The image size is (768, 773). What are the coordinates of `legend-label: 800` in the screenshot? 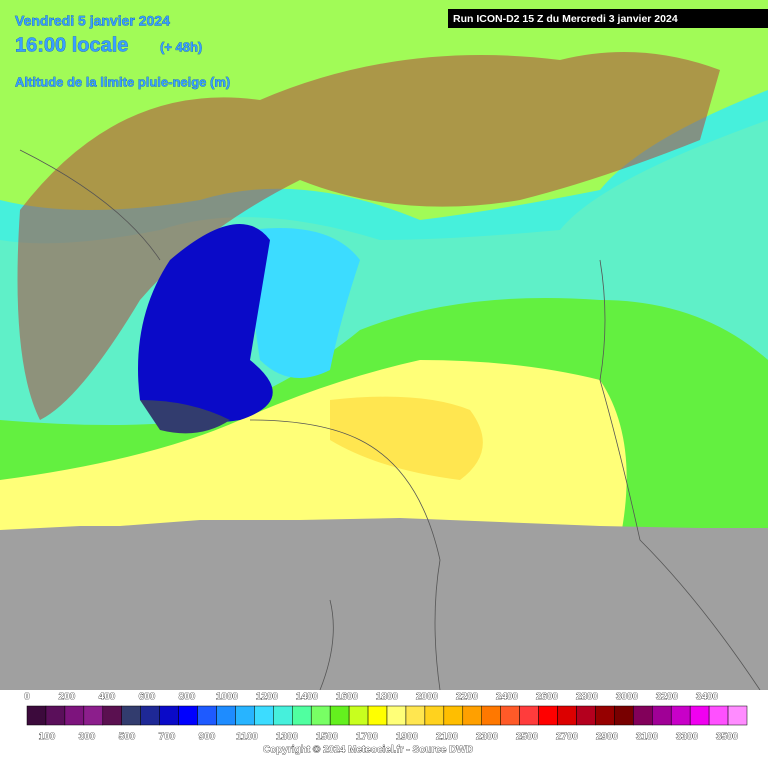 It's located at (187, 697).